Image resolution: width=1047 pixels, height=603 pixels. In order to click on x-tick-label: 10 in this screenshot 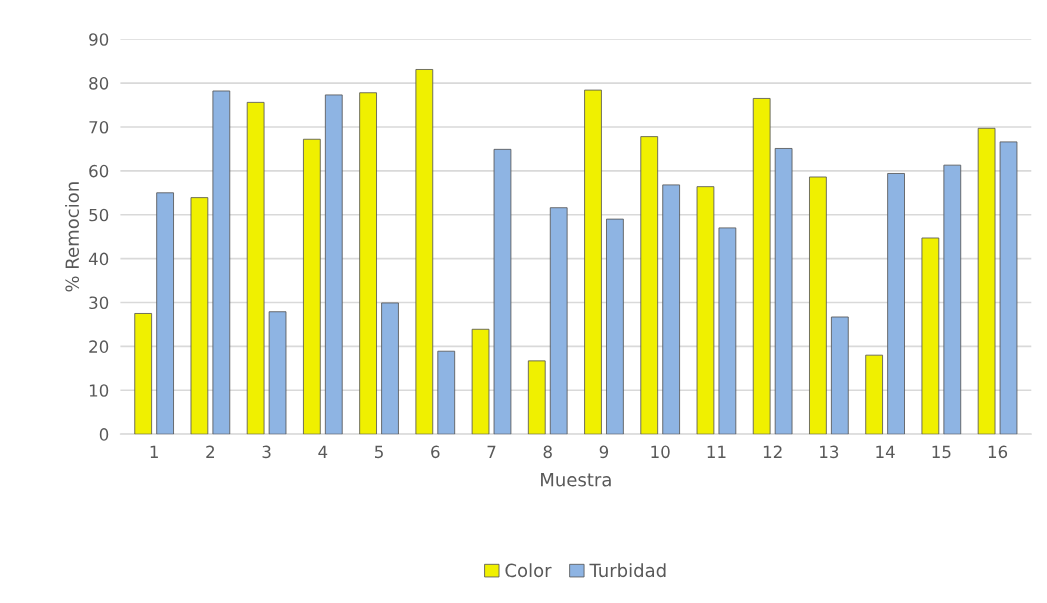, I will do `click(660, 452)`.